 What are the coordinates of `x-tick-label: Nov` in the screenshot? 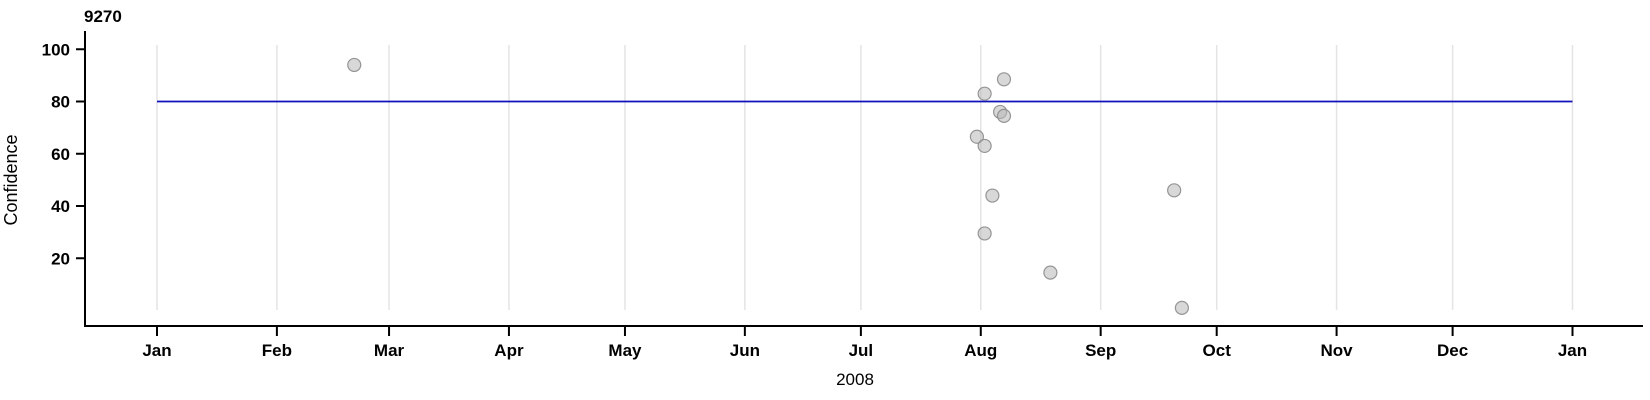 It's located at (1337, 350).